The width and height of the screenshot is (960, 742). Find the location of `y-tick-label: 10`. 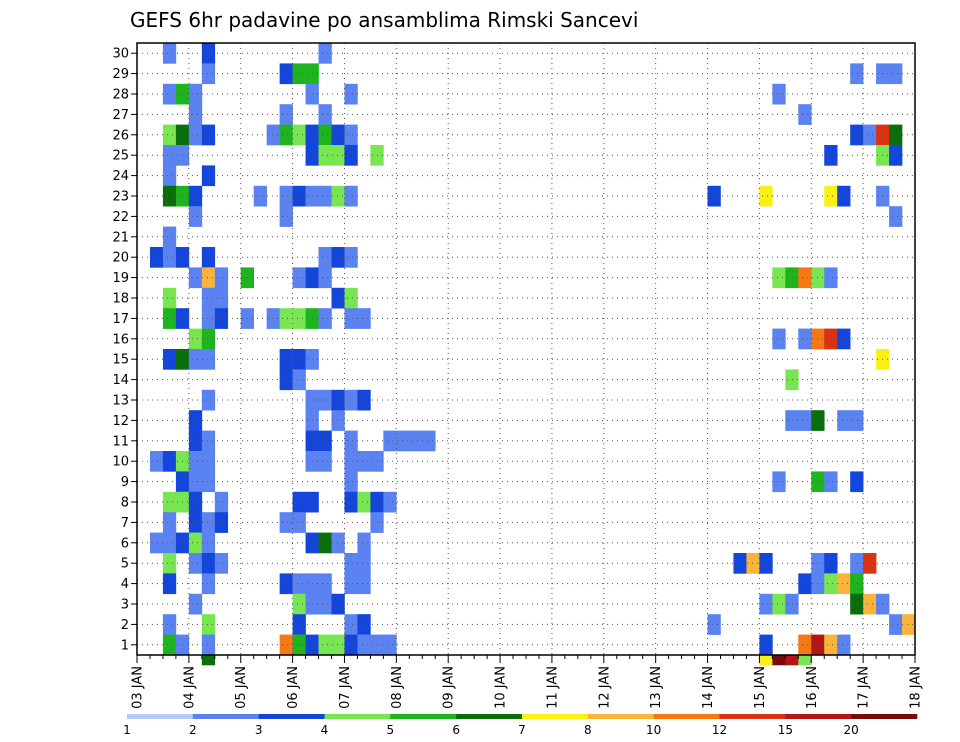

y-tick-label: 10 is located at coordinates (120, 462).